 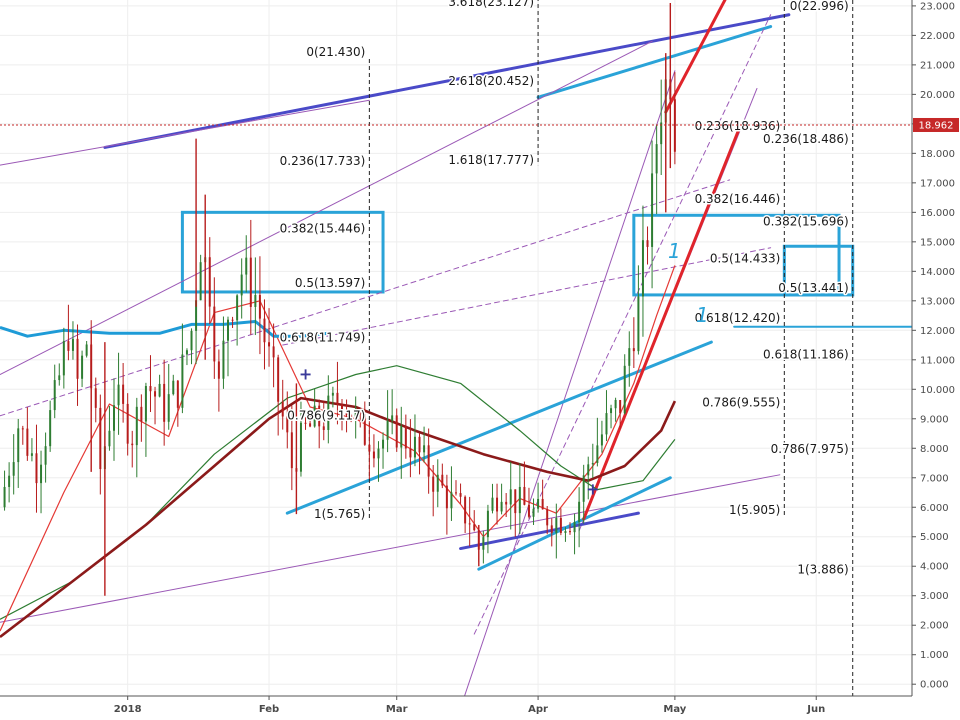 What do you see at coordinates (937, 331) in the screenshot?
I see `y-tick-label: 12.000` at bounding box center [937, 331].